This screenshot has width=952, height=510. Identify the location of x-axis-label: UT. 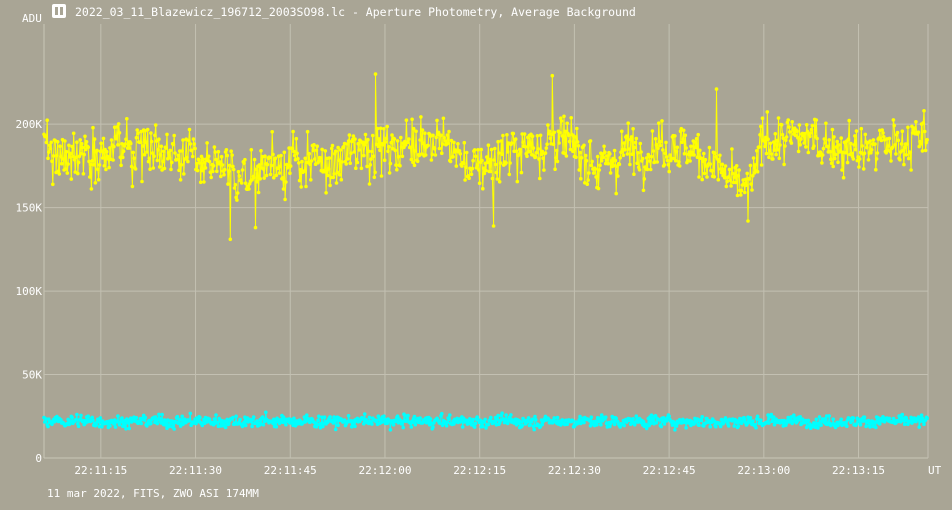
(935, 470).